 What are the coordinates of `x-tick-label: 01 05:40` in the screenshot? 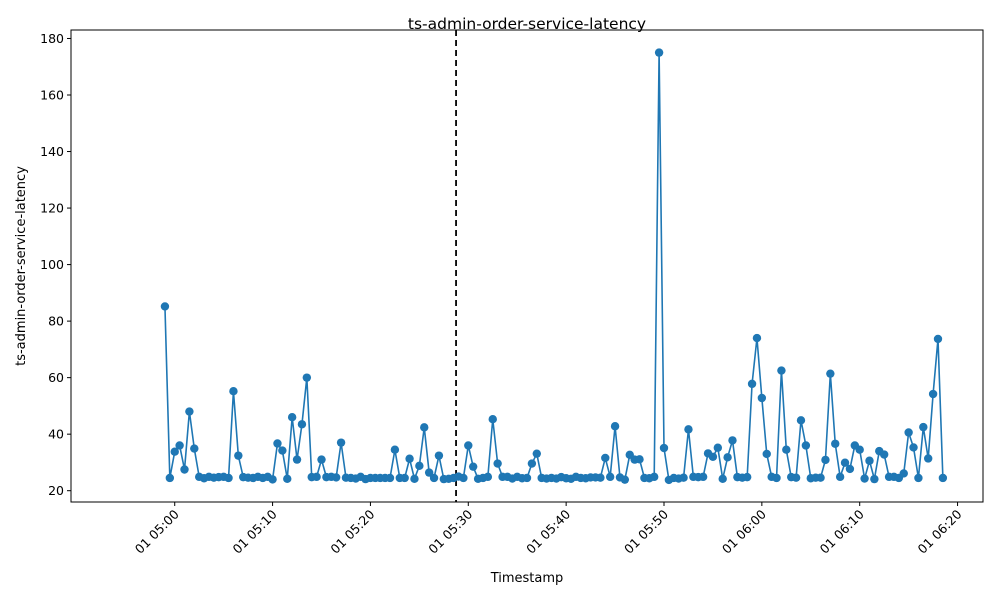 It's located at (548, 531).